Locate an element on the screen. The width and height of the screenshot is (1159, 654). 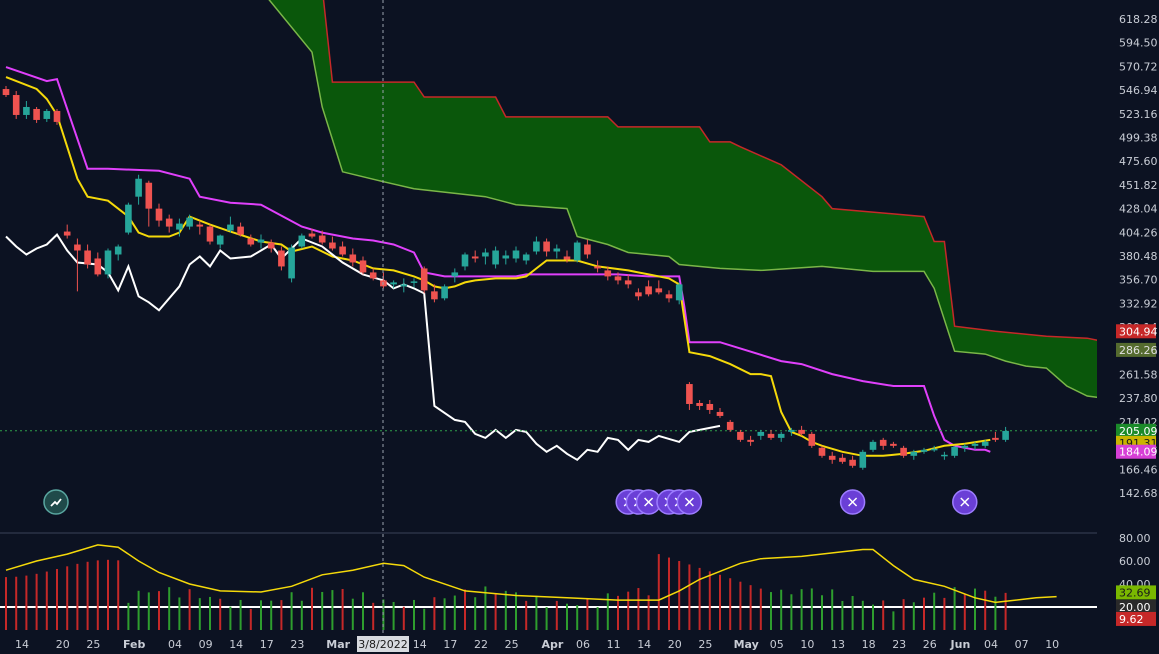
trend-arrow-icon is located at coordinates (56, 502).